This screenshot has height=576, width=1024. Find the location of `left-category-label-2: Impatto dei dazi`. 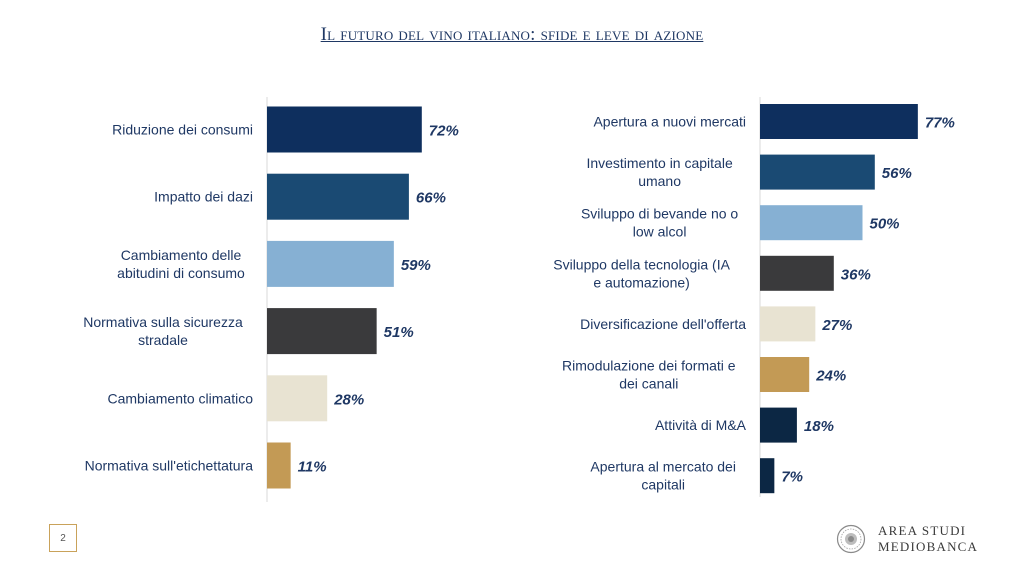

left-category-label-2: Impatto dei dazi is located at coordinates (203, 197).